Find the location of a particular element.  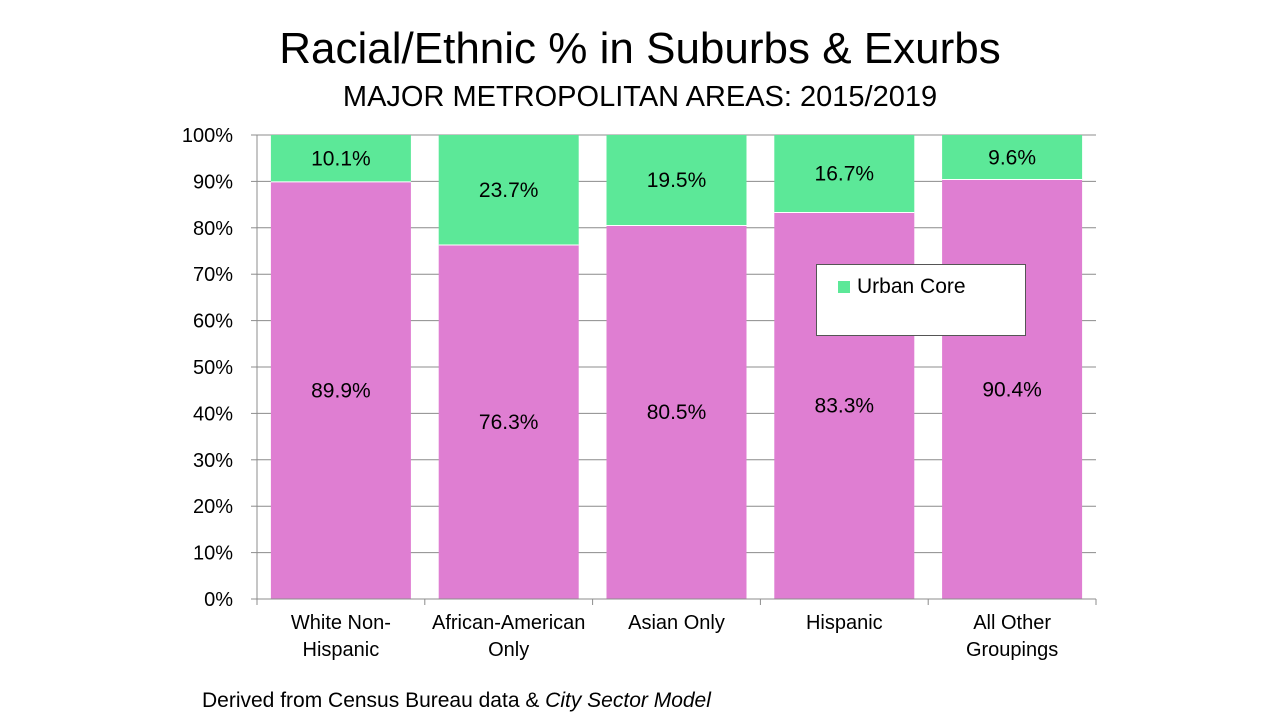

y-tick-label: 10% is located at coordinates (213, 554).